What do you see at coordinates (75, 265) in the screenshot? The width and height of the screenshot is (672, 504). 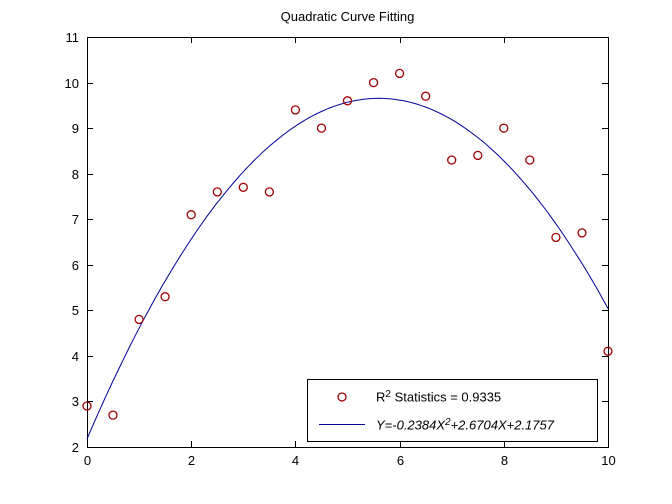 I see `y-tick-label: 6` at bounding box center [75, 265].